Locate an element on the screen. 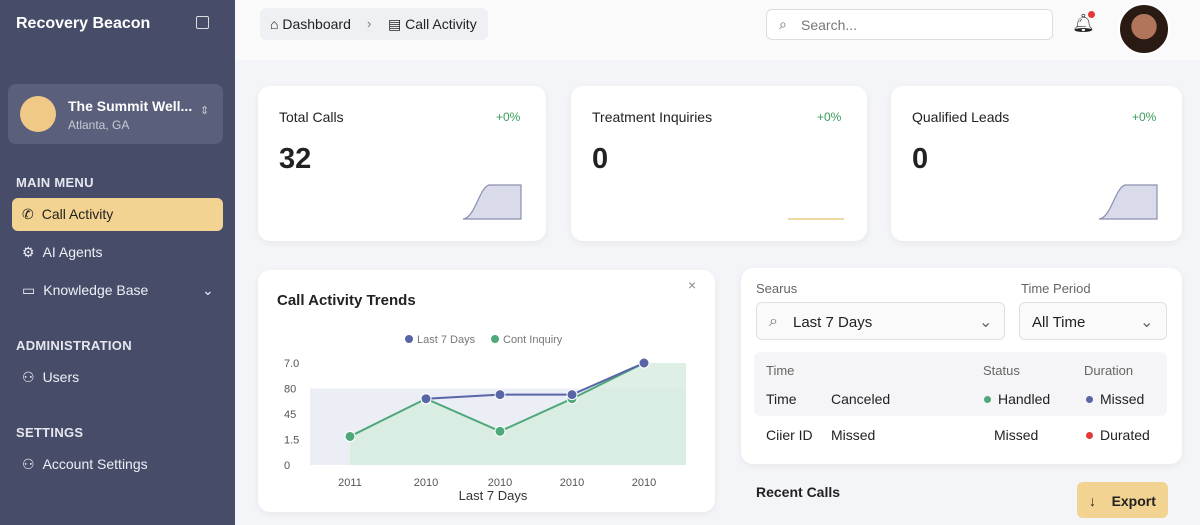 Image resolution: width=1200 pixels, height=525 pixels. status-select: ⌕ Last 7 Days ⌄ is located at coordinates (880, 321).